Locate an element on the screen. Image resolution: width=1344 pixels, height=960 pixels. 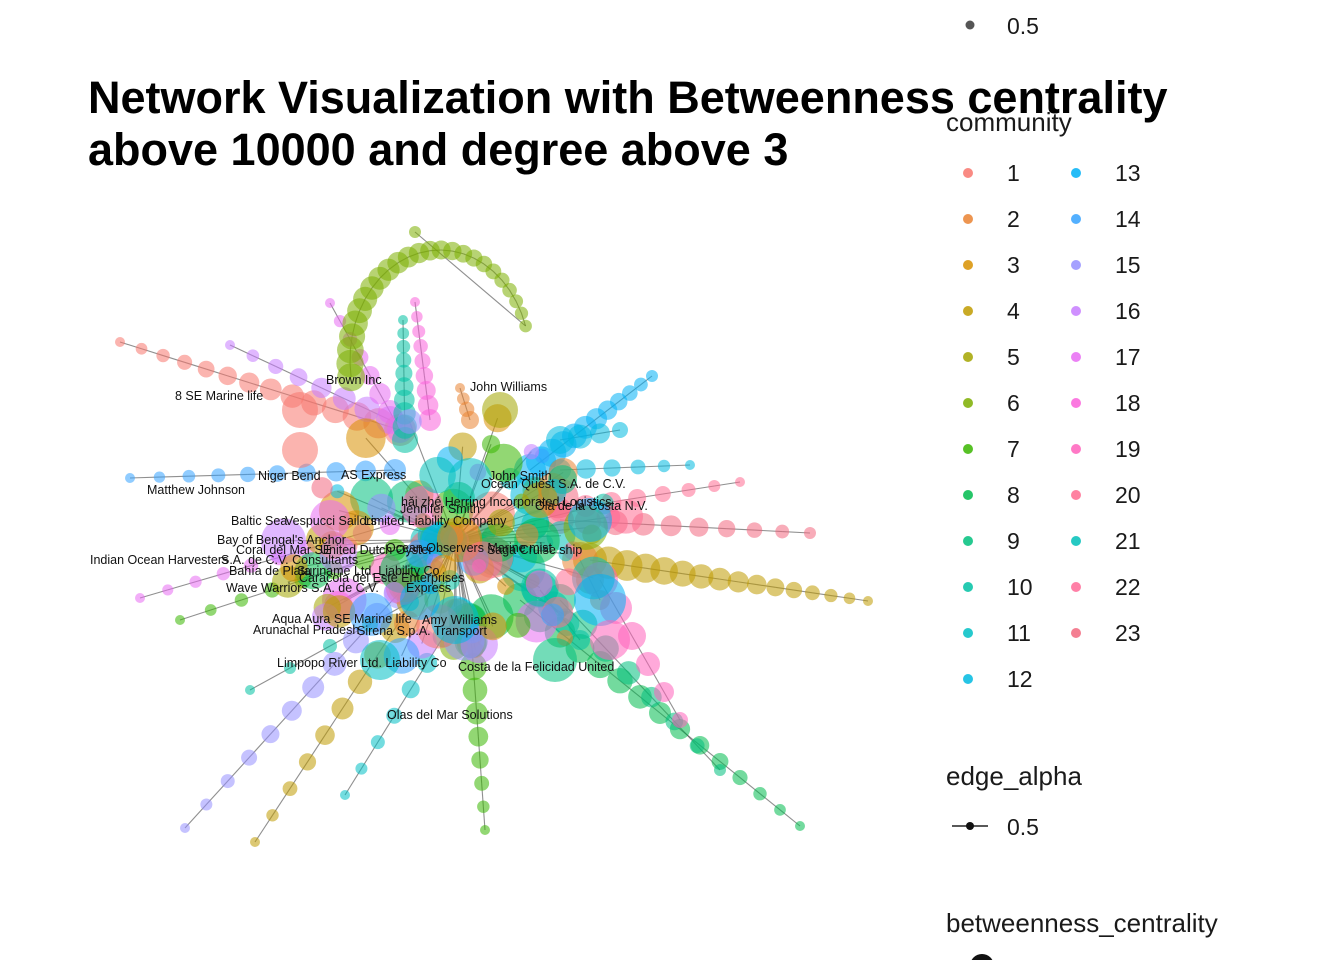
node-label: Baltic Sea is located at coordinates (259, 521).